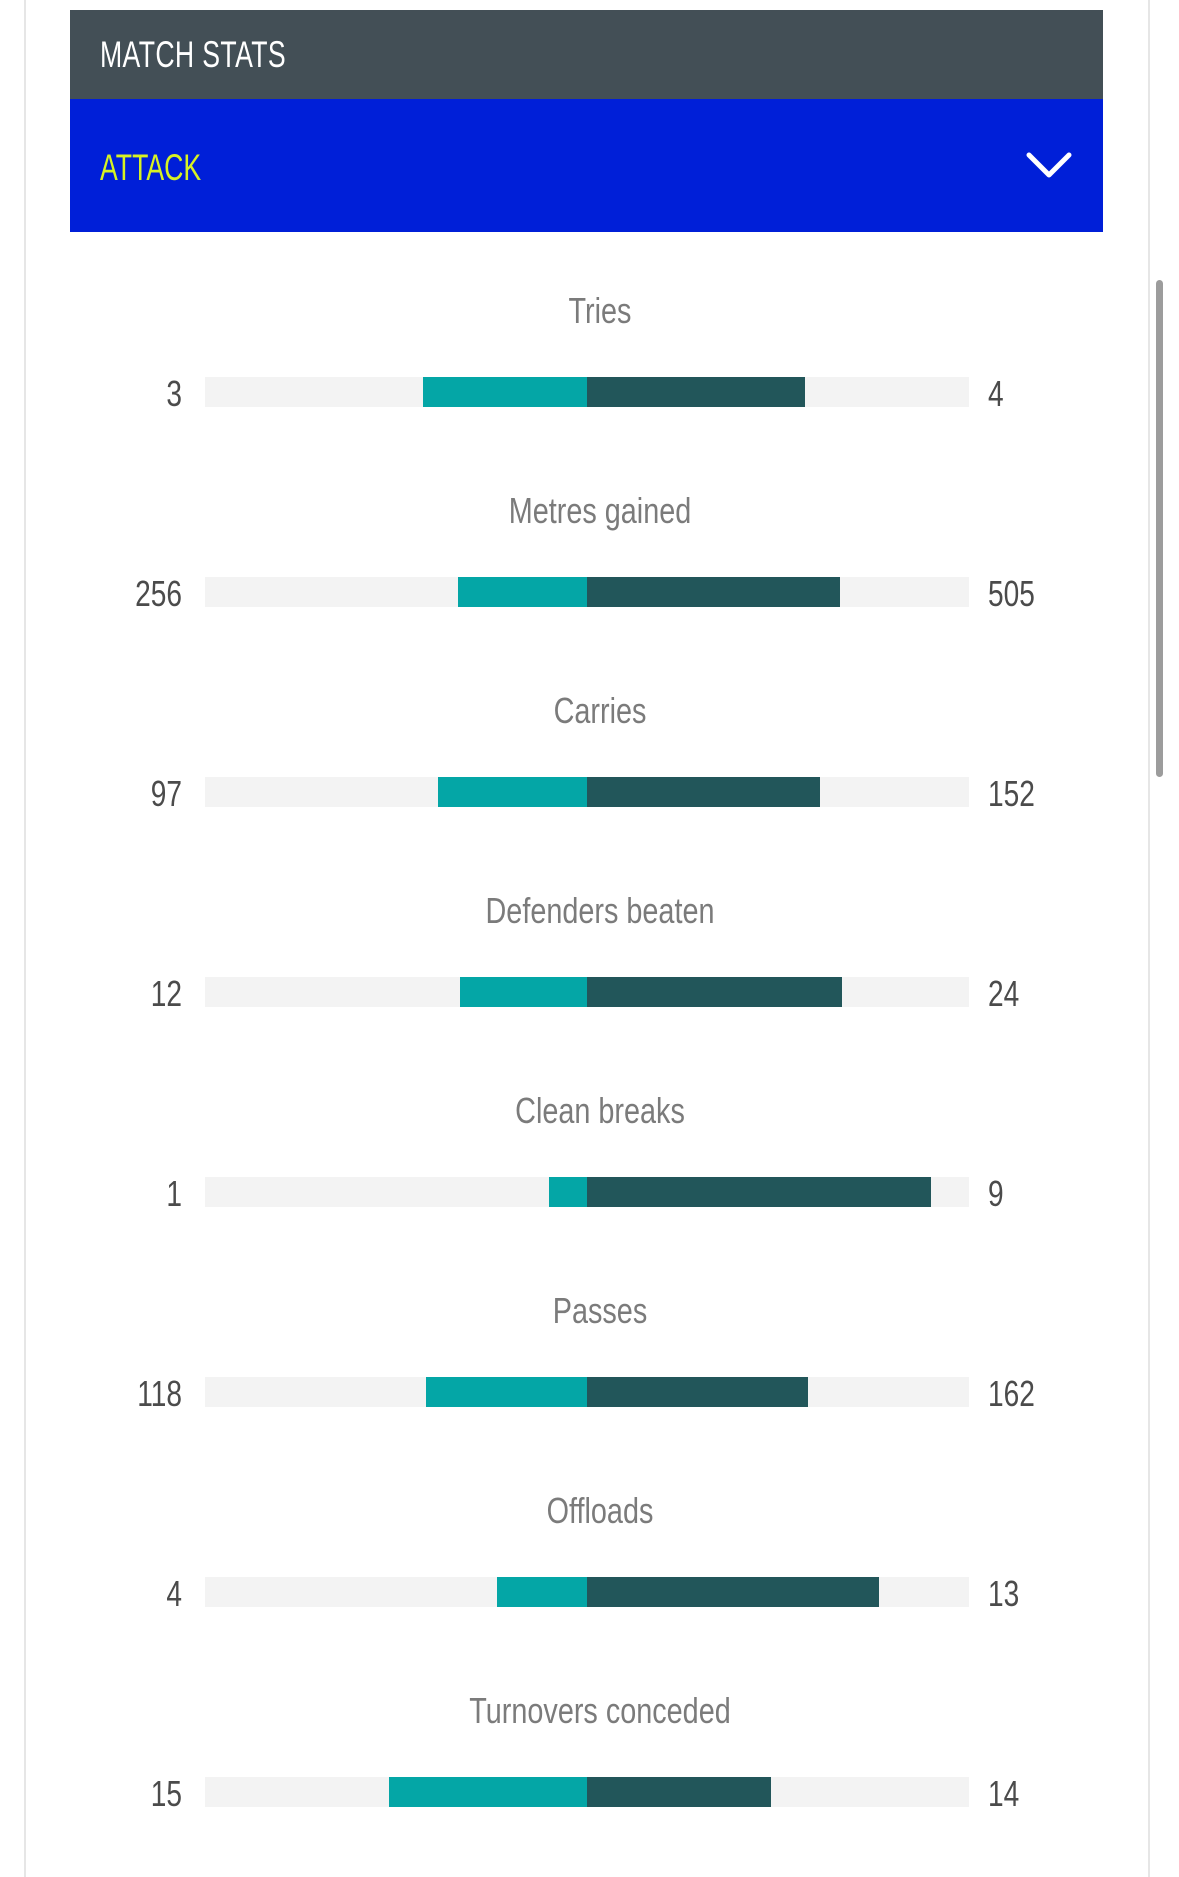 Image resolution: width=1179 pixels, height=1877 pixels. Describe the element at coordinates (600, 910) in the screenshot. I see `stat-label: Defenders beaten` at that location.